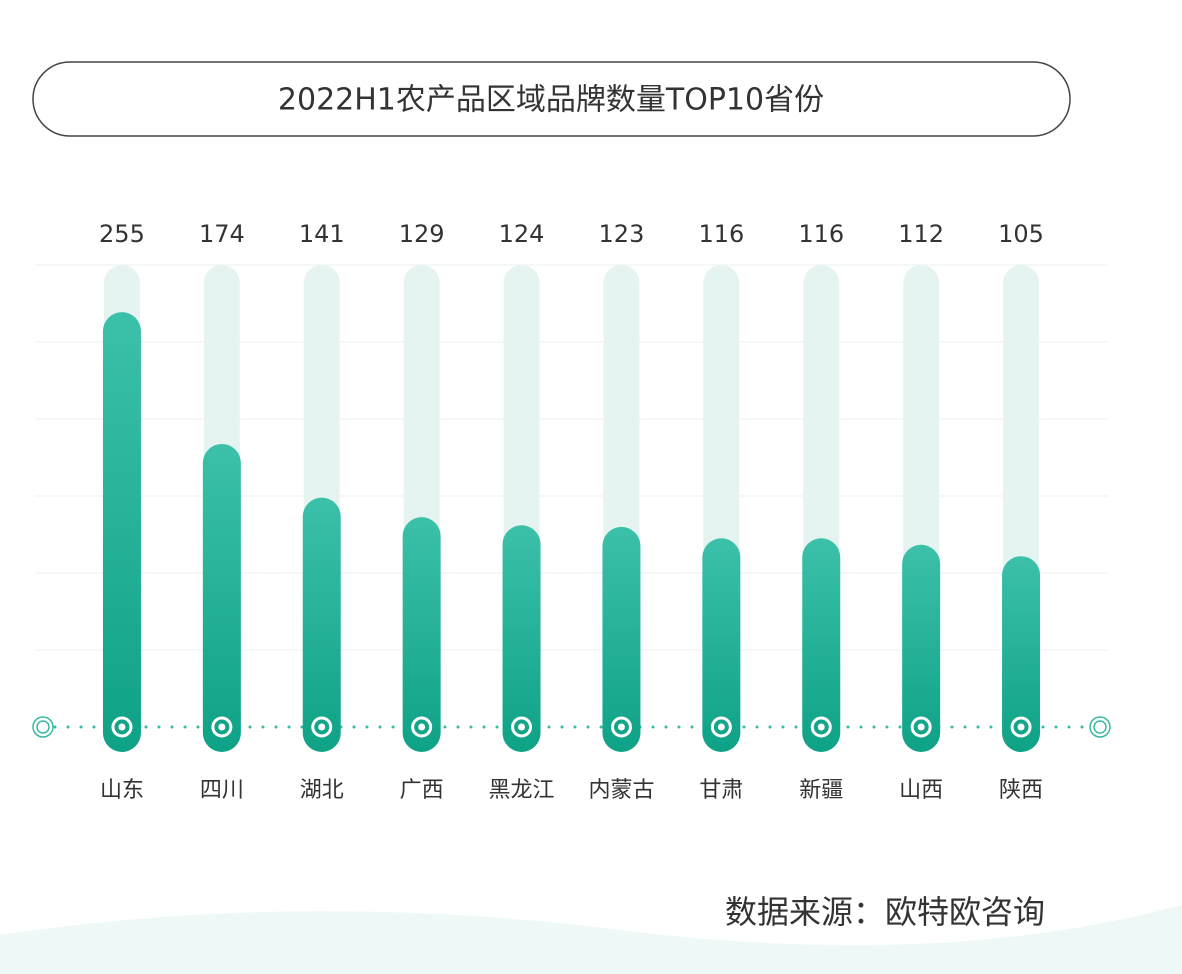 The image size is (1182, 974). I want to click on x-tick-label: 甘肃, so click(721, 790).